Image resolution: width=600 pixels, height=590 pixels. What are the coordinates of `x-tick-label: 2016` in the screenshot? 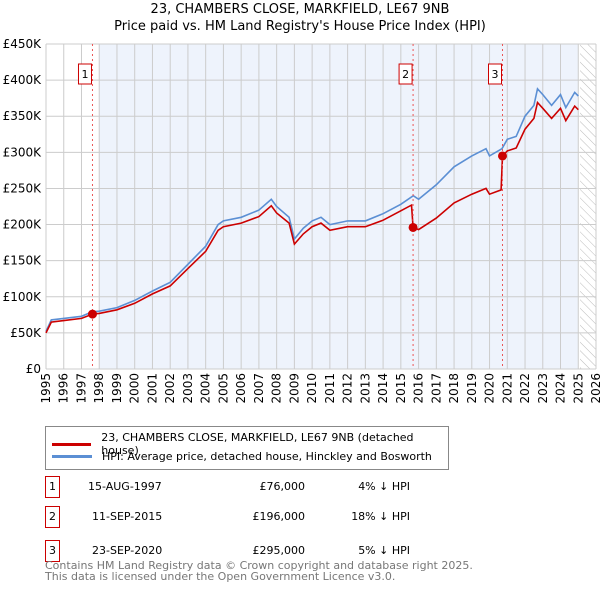 It's located at (419, 388).